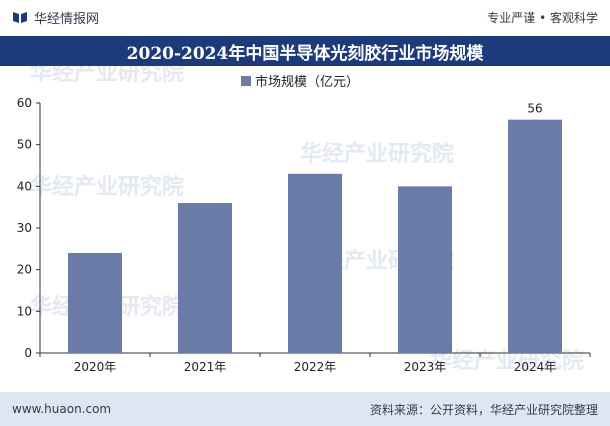  I want to click on y-tick-label: 0, so click(28, 353).